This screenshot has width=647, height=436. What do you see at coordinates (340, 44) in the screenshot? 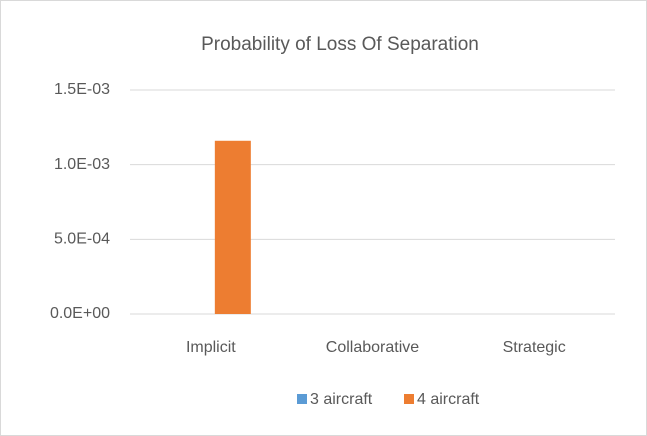
I see `chart-title: Probability of Loss Of Separation` at bounding box center [340, 44].